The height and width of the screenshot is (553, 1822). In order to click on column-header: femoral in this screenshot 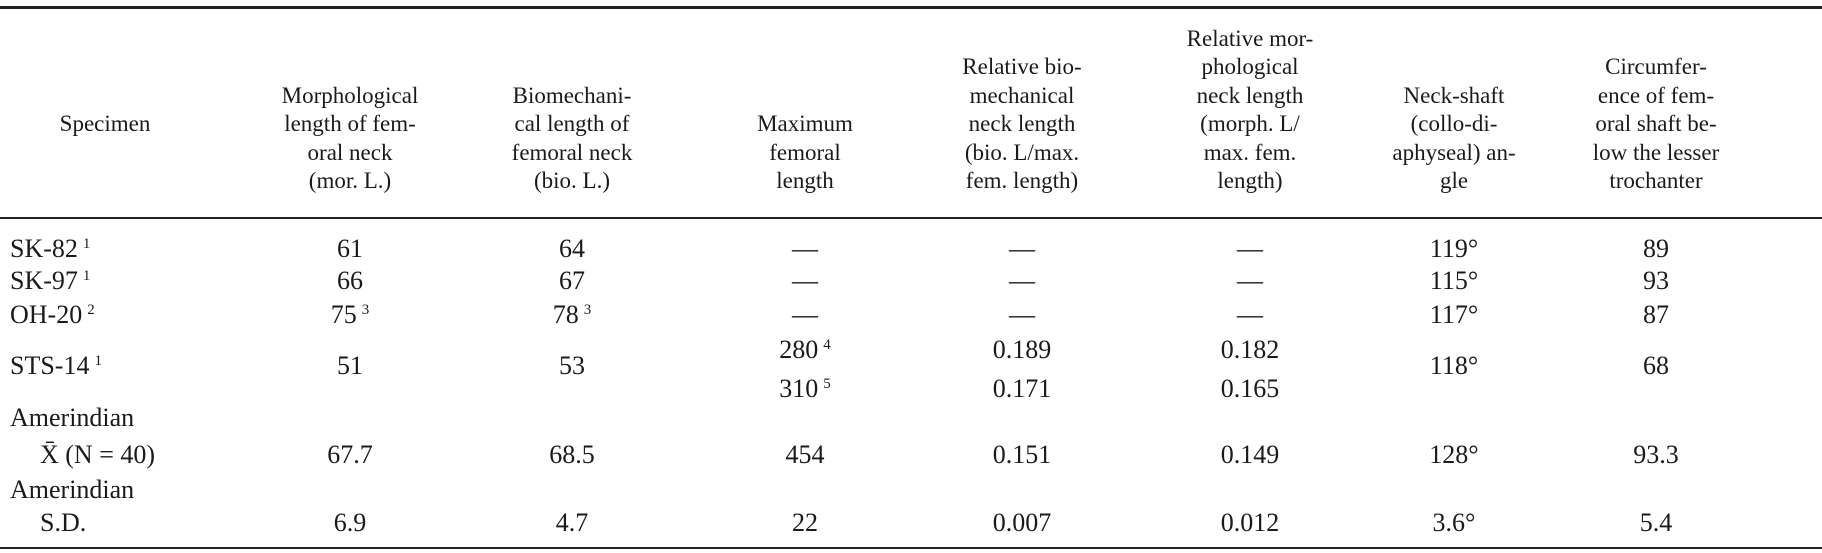, I will do `click(805, 152)`.